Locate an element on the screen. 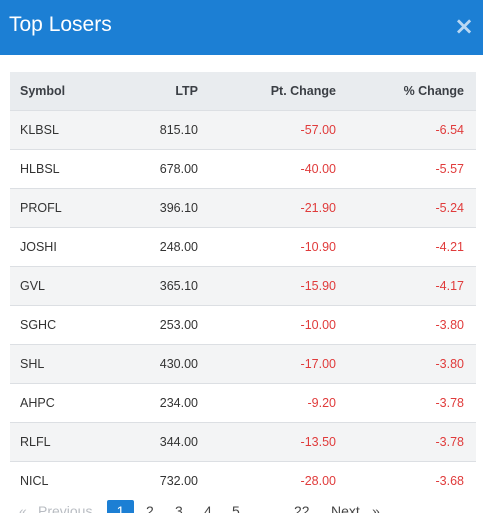 This screenshot has width=483, height=513. last-page-link: » is located at coordinates (376, 508).